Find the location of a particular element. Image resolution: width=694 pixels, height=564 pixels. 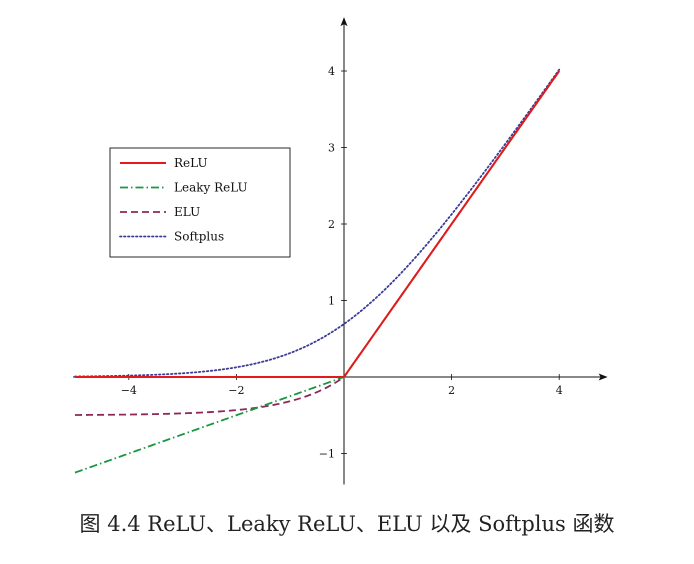

y-tick-label: 1 is located at coordinates (331, 301).